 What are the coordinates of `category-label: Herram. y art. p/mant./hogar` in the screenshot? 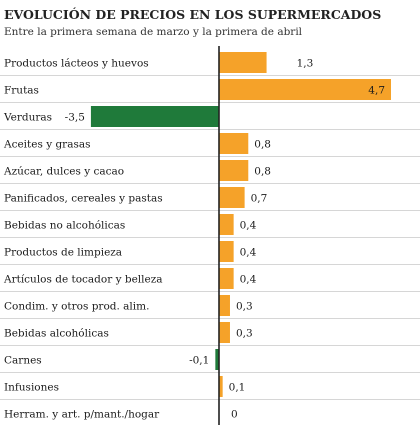 It's located at (82, 415).